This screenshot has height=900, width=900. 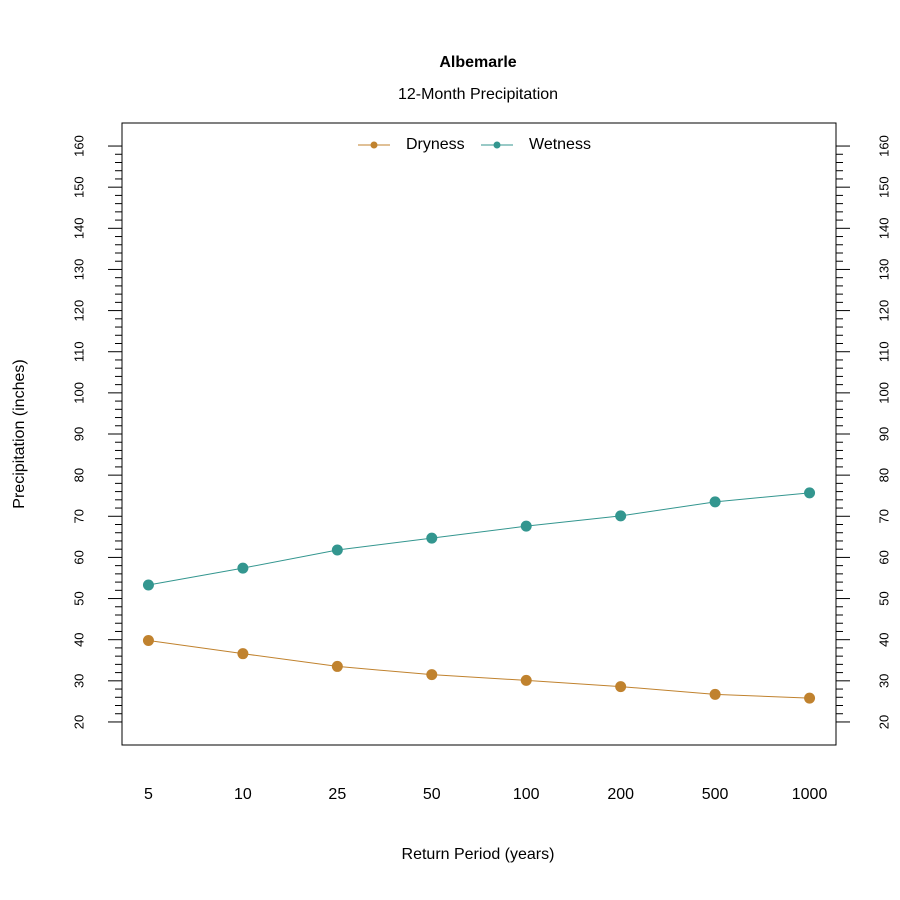 I want to click on y2-tick-label: 130, so click(x=883, y=270).